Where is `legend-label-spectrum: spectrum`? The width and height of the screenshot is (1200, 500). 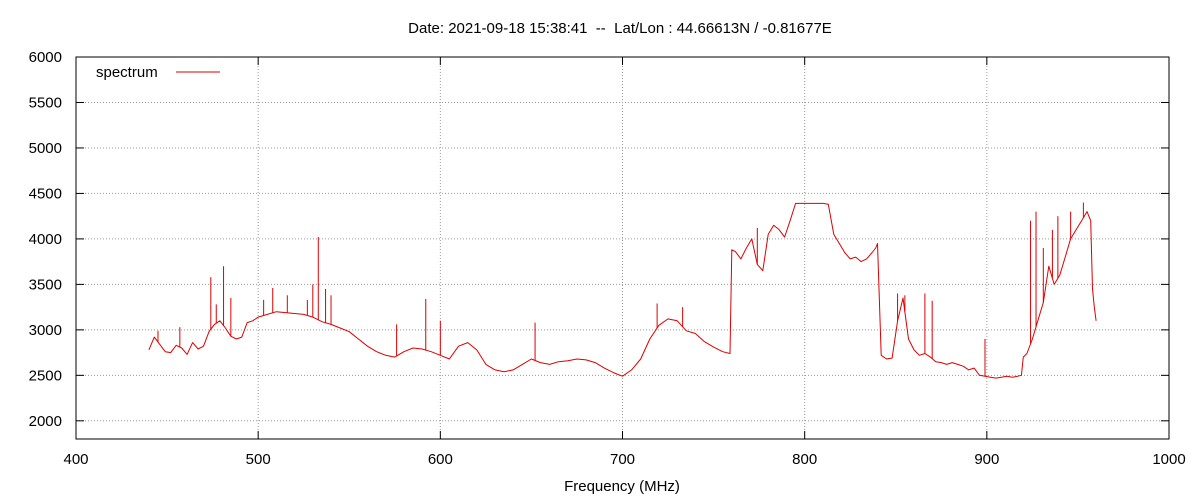 legend-label-spectrum: spectrum is located at coordinates (127, 72).